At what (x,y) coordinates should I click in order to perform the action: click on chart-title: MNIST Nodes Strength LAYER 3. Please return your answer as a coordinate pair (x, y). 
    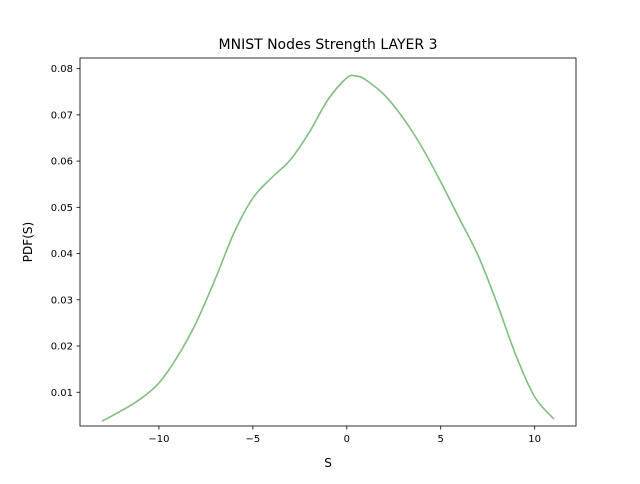
    Looking at the image, I should click on (328, 45).